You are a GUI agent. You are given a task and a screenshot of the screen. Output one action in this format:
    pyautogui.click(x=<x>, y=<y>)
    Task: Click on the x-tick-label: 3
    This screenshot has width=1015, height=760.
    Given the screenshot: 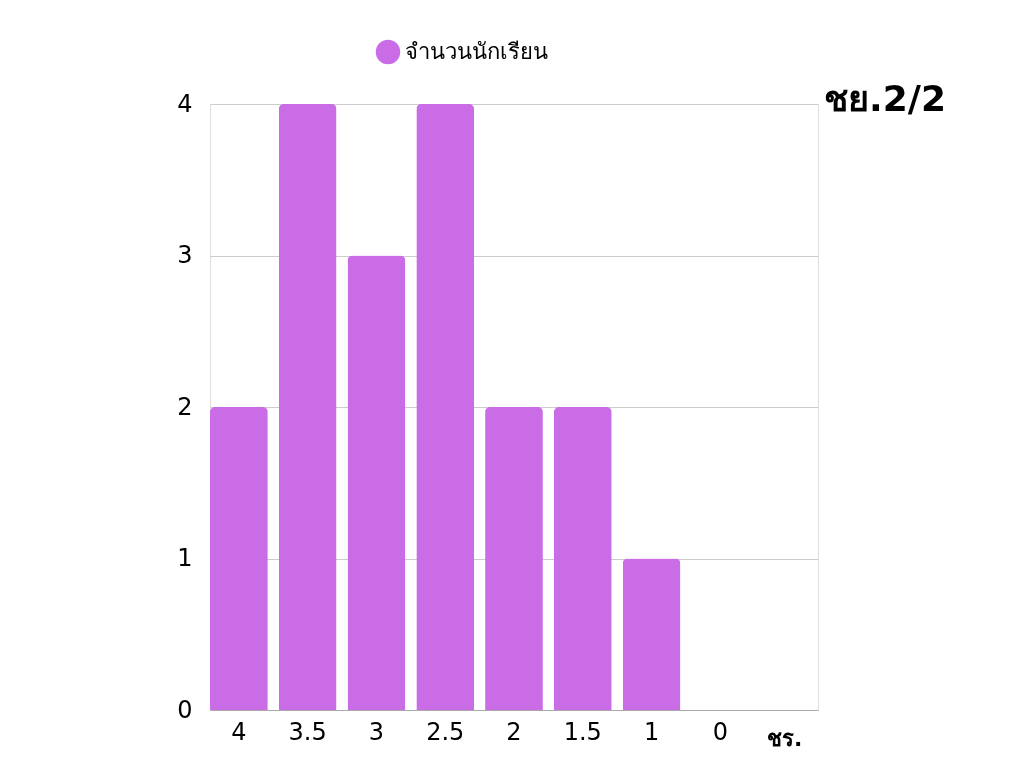 What is the action you would take?
    pyautogui.click(x=376, y=731)
    